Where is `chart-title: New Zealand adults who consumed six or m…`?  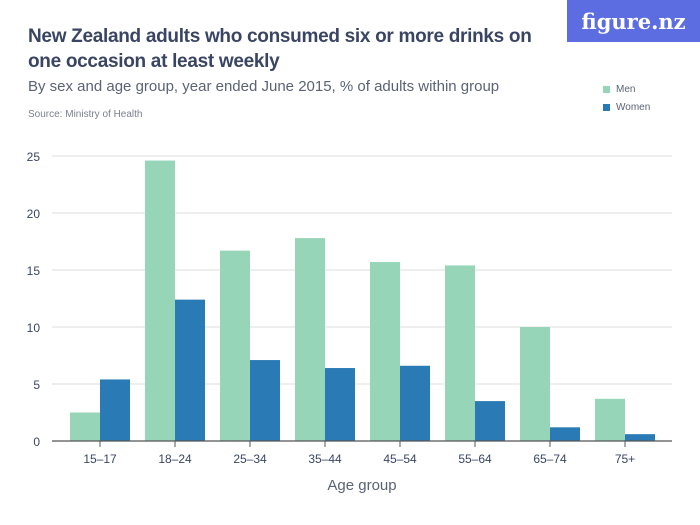 chart-title: New Zealand adults who consumed six or m… is located at coordinates (280, 49).